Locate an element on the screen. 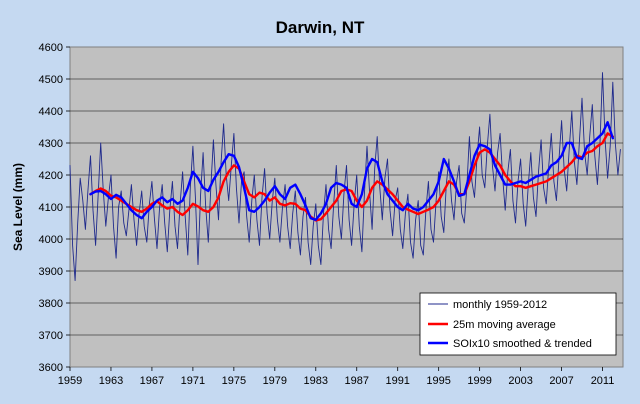 This screenshot has height=404, width=640. y-tick-label: 4600 is located at coordinates (51, 48).